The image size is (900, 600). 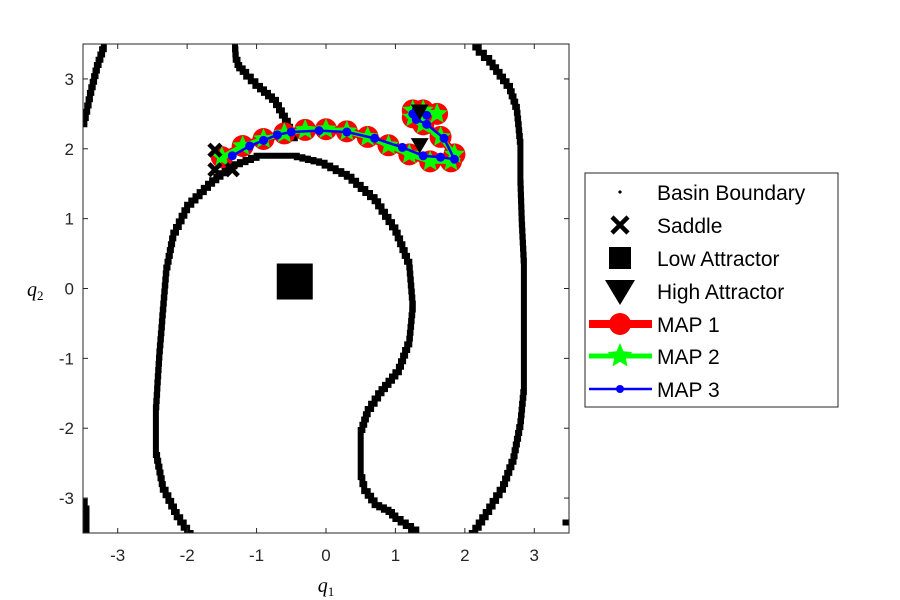 What do you see at coordinates (256, 555) in the screenshot?
I see `x-tick-label: -1` at bounding box center [256, 555].